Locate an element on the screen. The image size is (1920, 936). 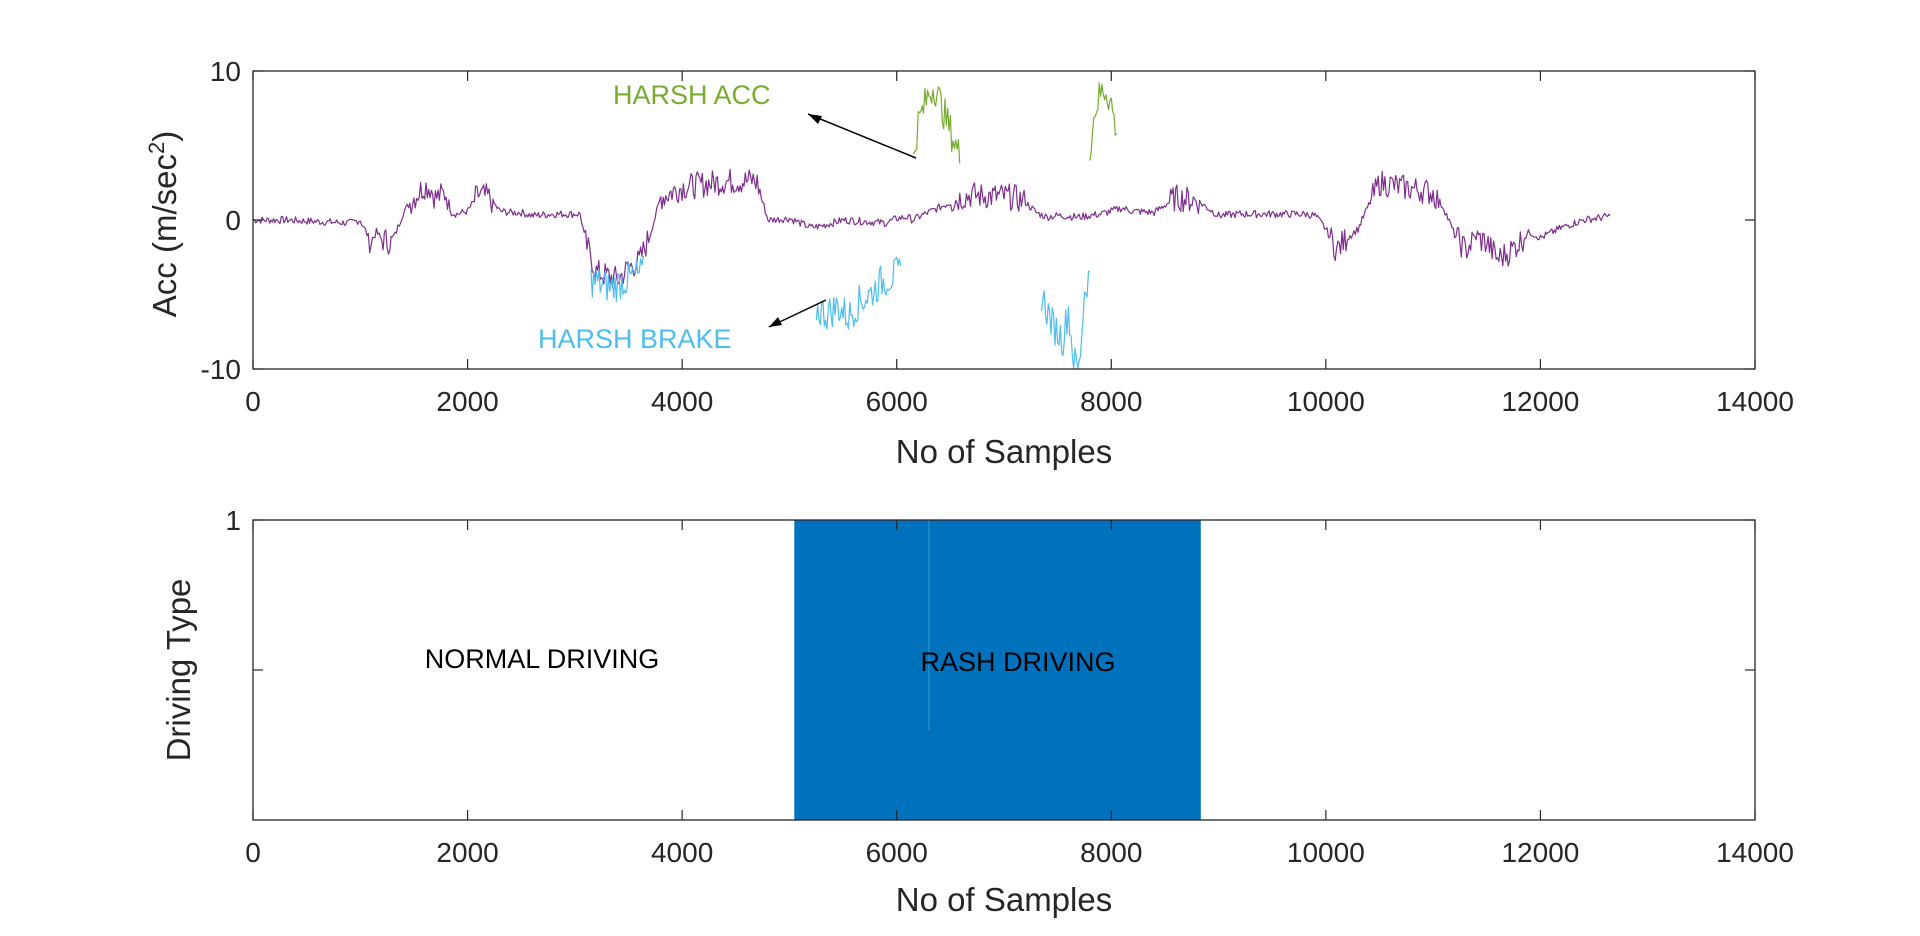
acceleration-xtick-label: 2000 is located at coordinates (467, 401).